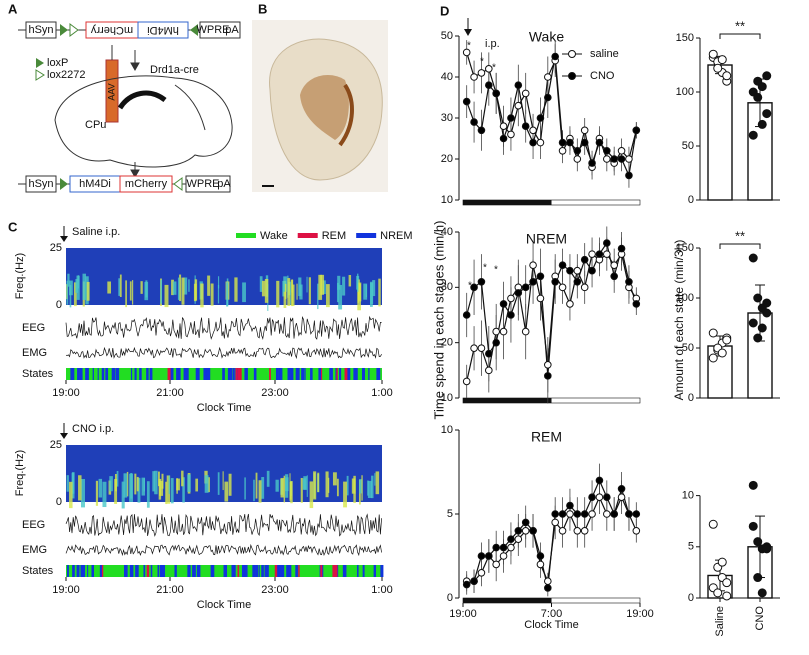  What do you see at coordinates (602, 76) in the screenshot?
I see `legend-label: CNO` at bounding box center [602, 76].